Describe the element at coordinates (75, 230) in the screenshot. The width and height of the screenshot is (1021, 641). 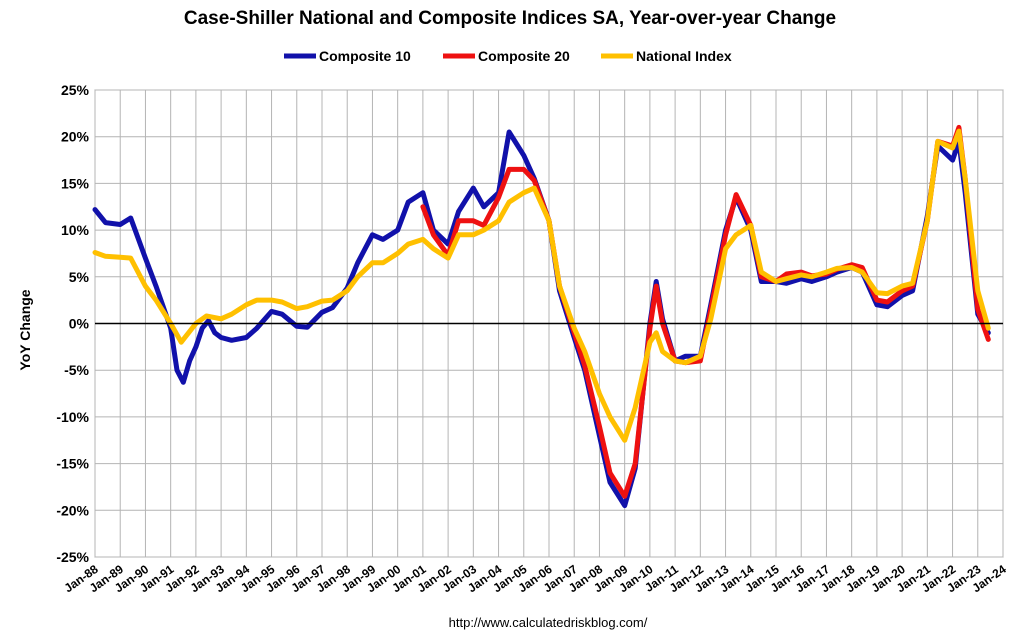
I see `y-tick-label: 10%` at that location.